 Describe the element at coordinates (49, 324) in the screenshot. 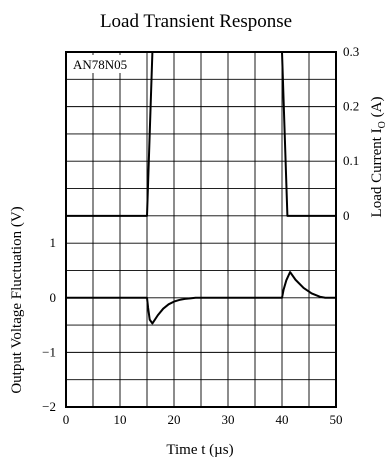

I see `y-left-tick-labels: 1 0 −1 −2` at that location.